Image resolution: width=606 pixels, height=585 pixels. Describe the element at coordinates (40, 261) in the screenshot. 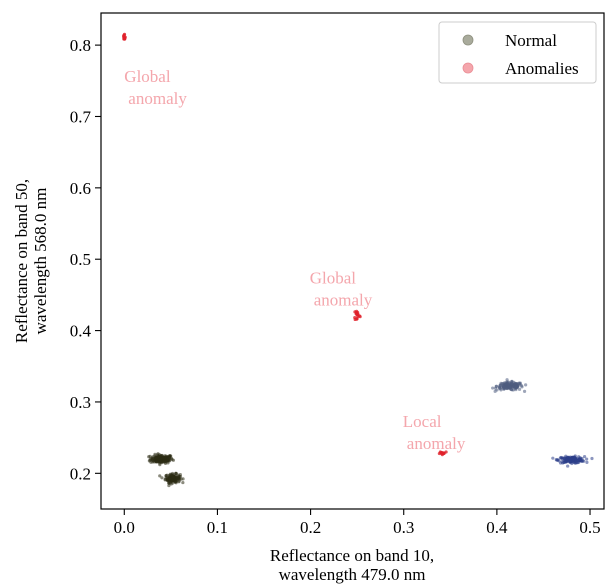

I see `y-axis-label-line-2: wavelength 568.0 nm` at that location.